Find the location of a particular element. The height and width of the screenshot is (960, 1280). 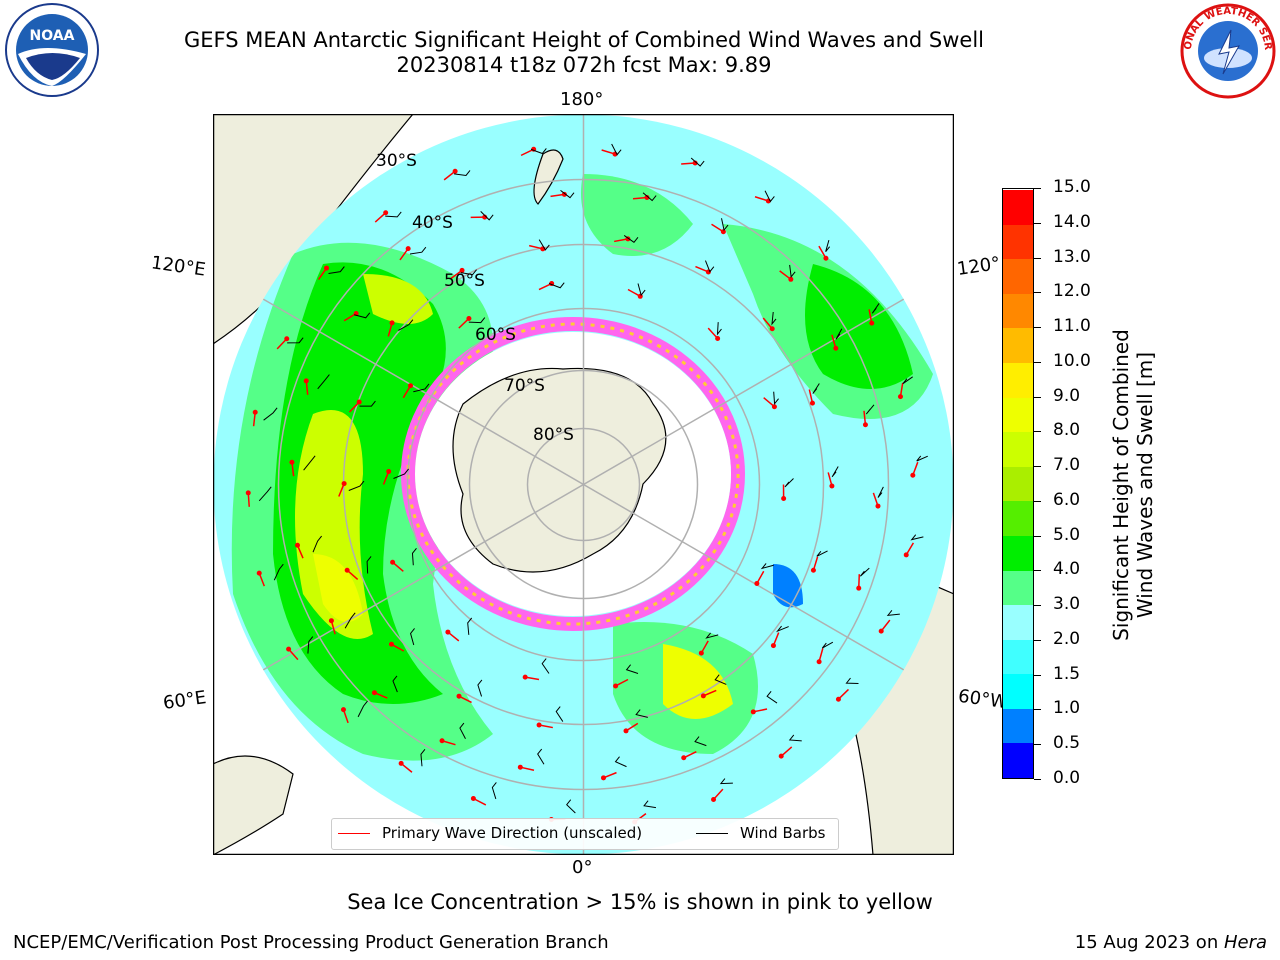

noaa-logo: NOAA is located at coordinates (52, 50).